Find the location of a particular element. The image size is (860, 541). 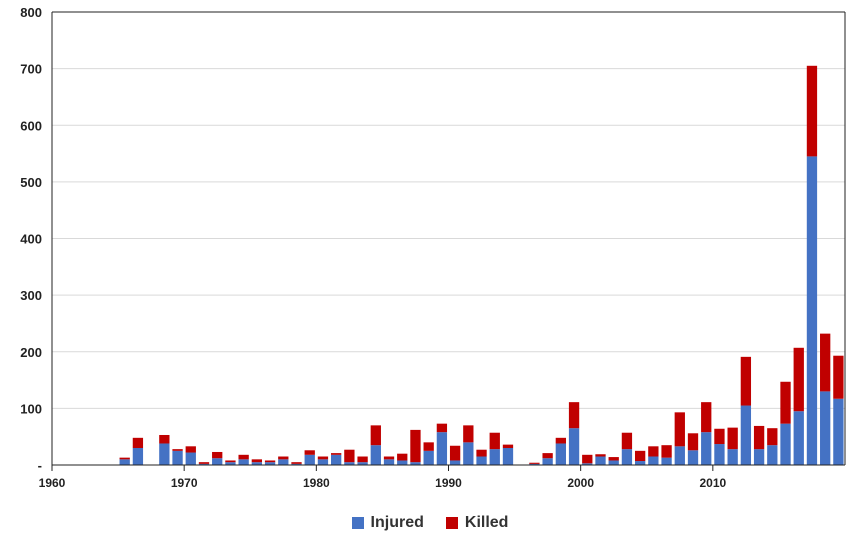

bar-injured-2017 is located at coordinates (812, 310).